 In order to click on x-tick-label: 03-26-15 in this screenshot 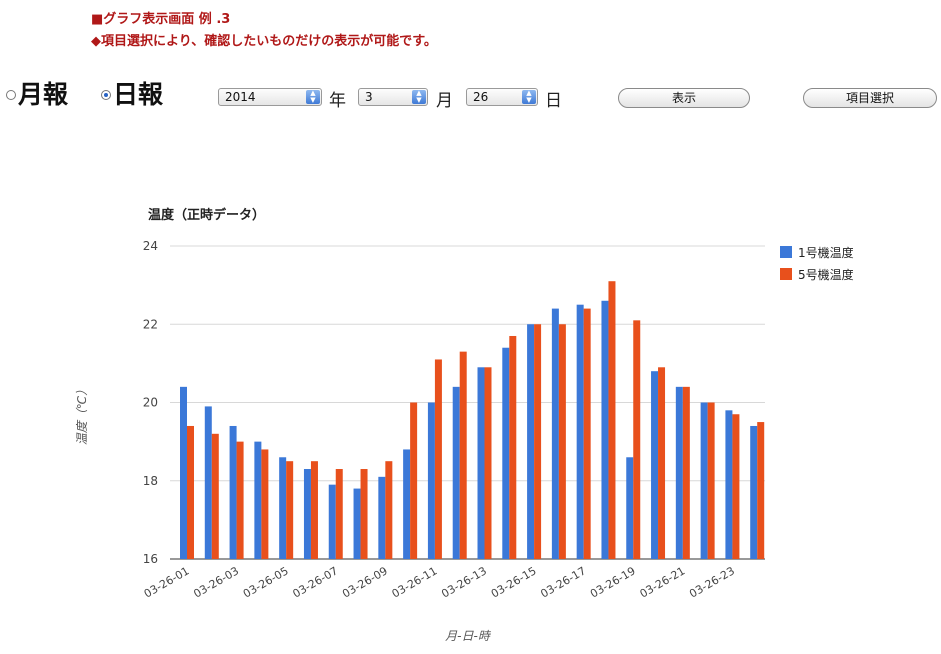, I will do `click(514, 582)`.